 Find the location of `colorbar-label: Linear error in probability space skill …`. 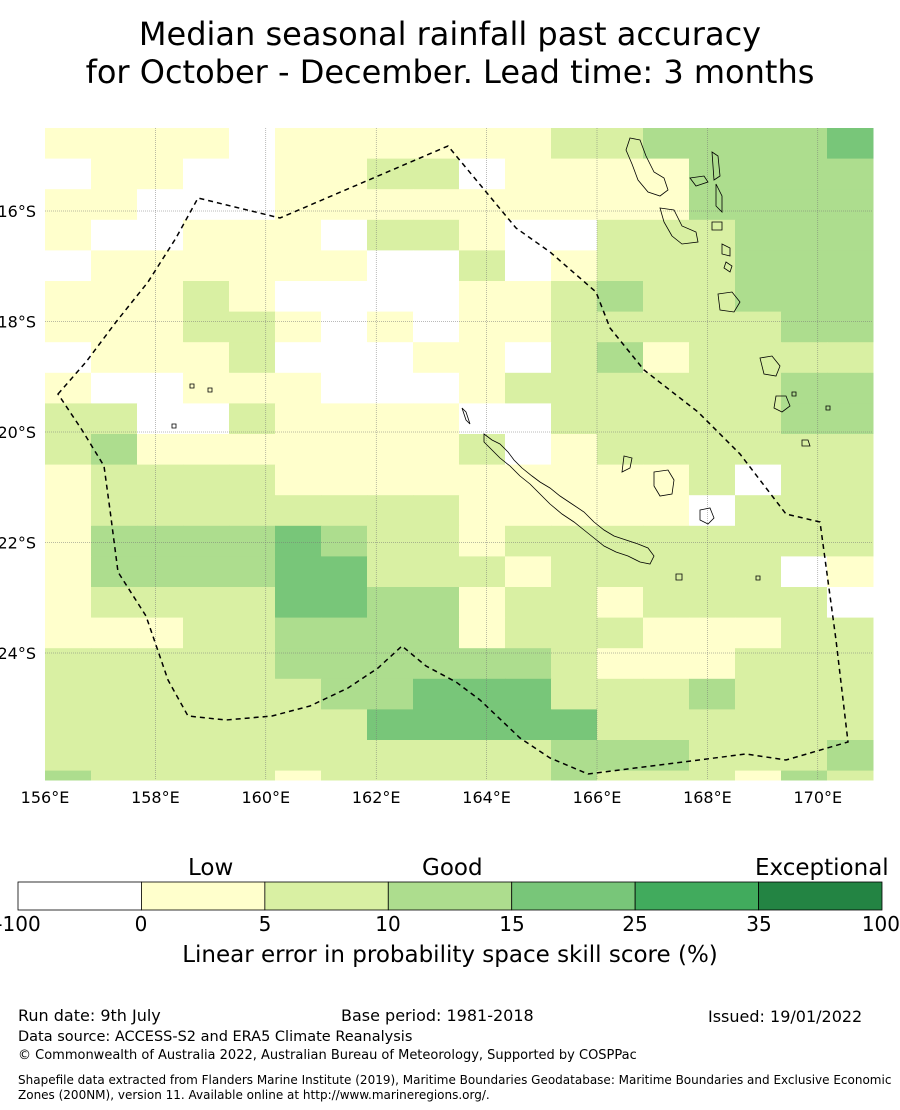

colorbar-label: Linear error in probability space skill … is located at coordinates (450, 955).